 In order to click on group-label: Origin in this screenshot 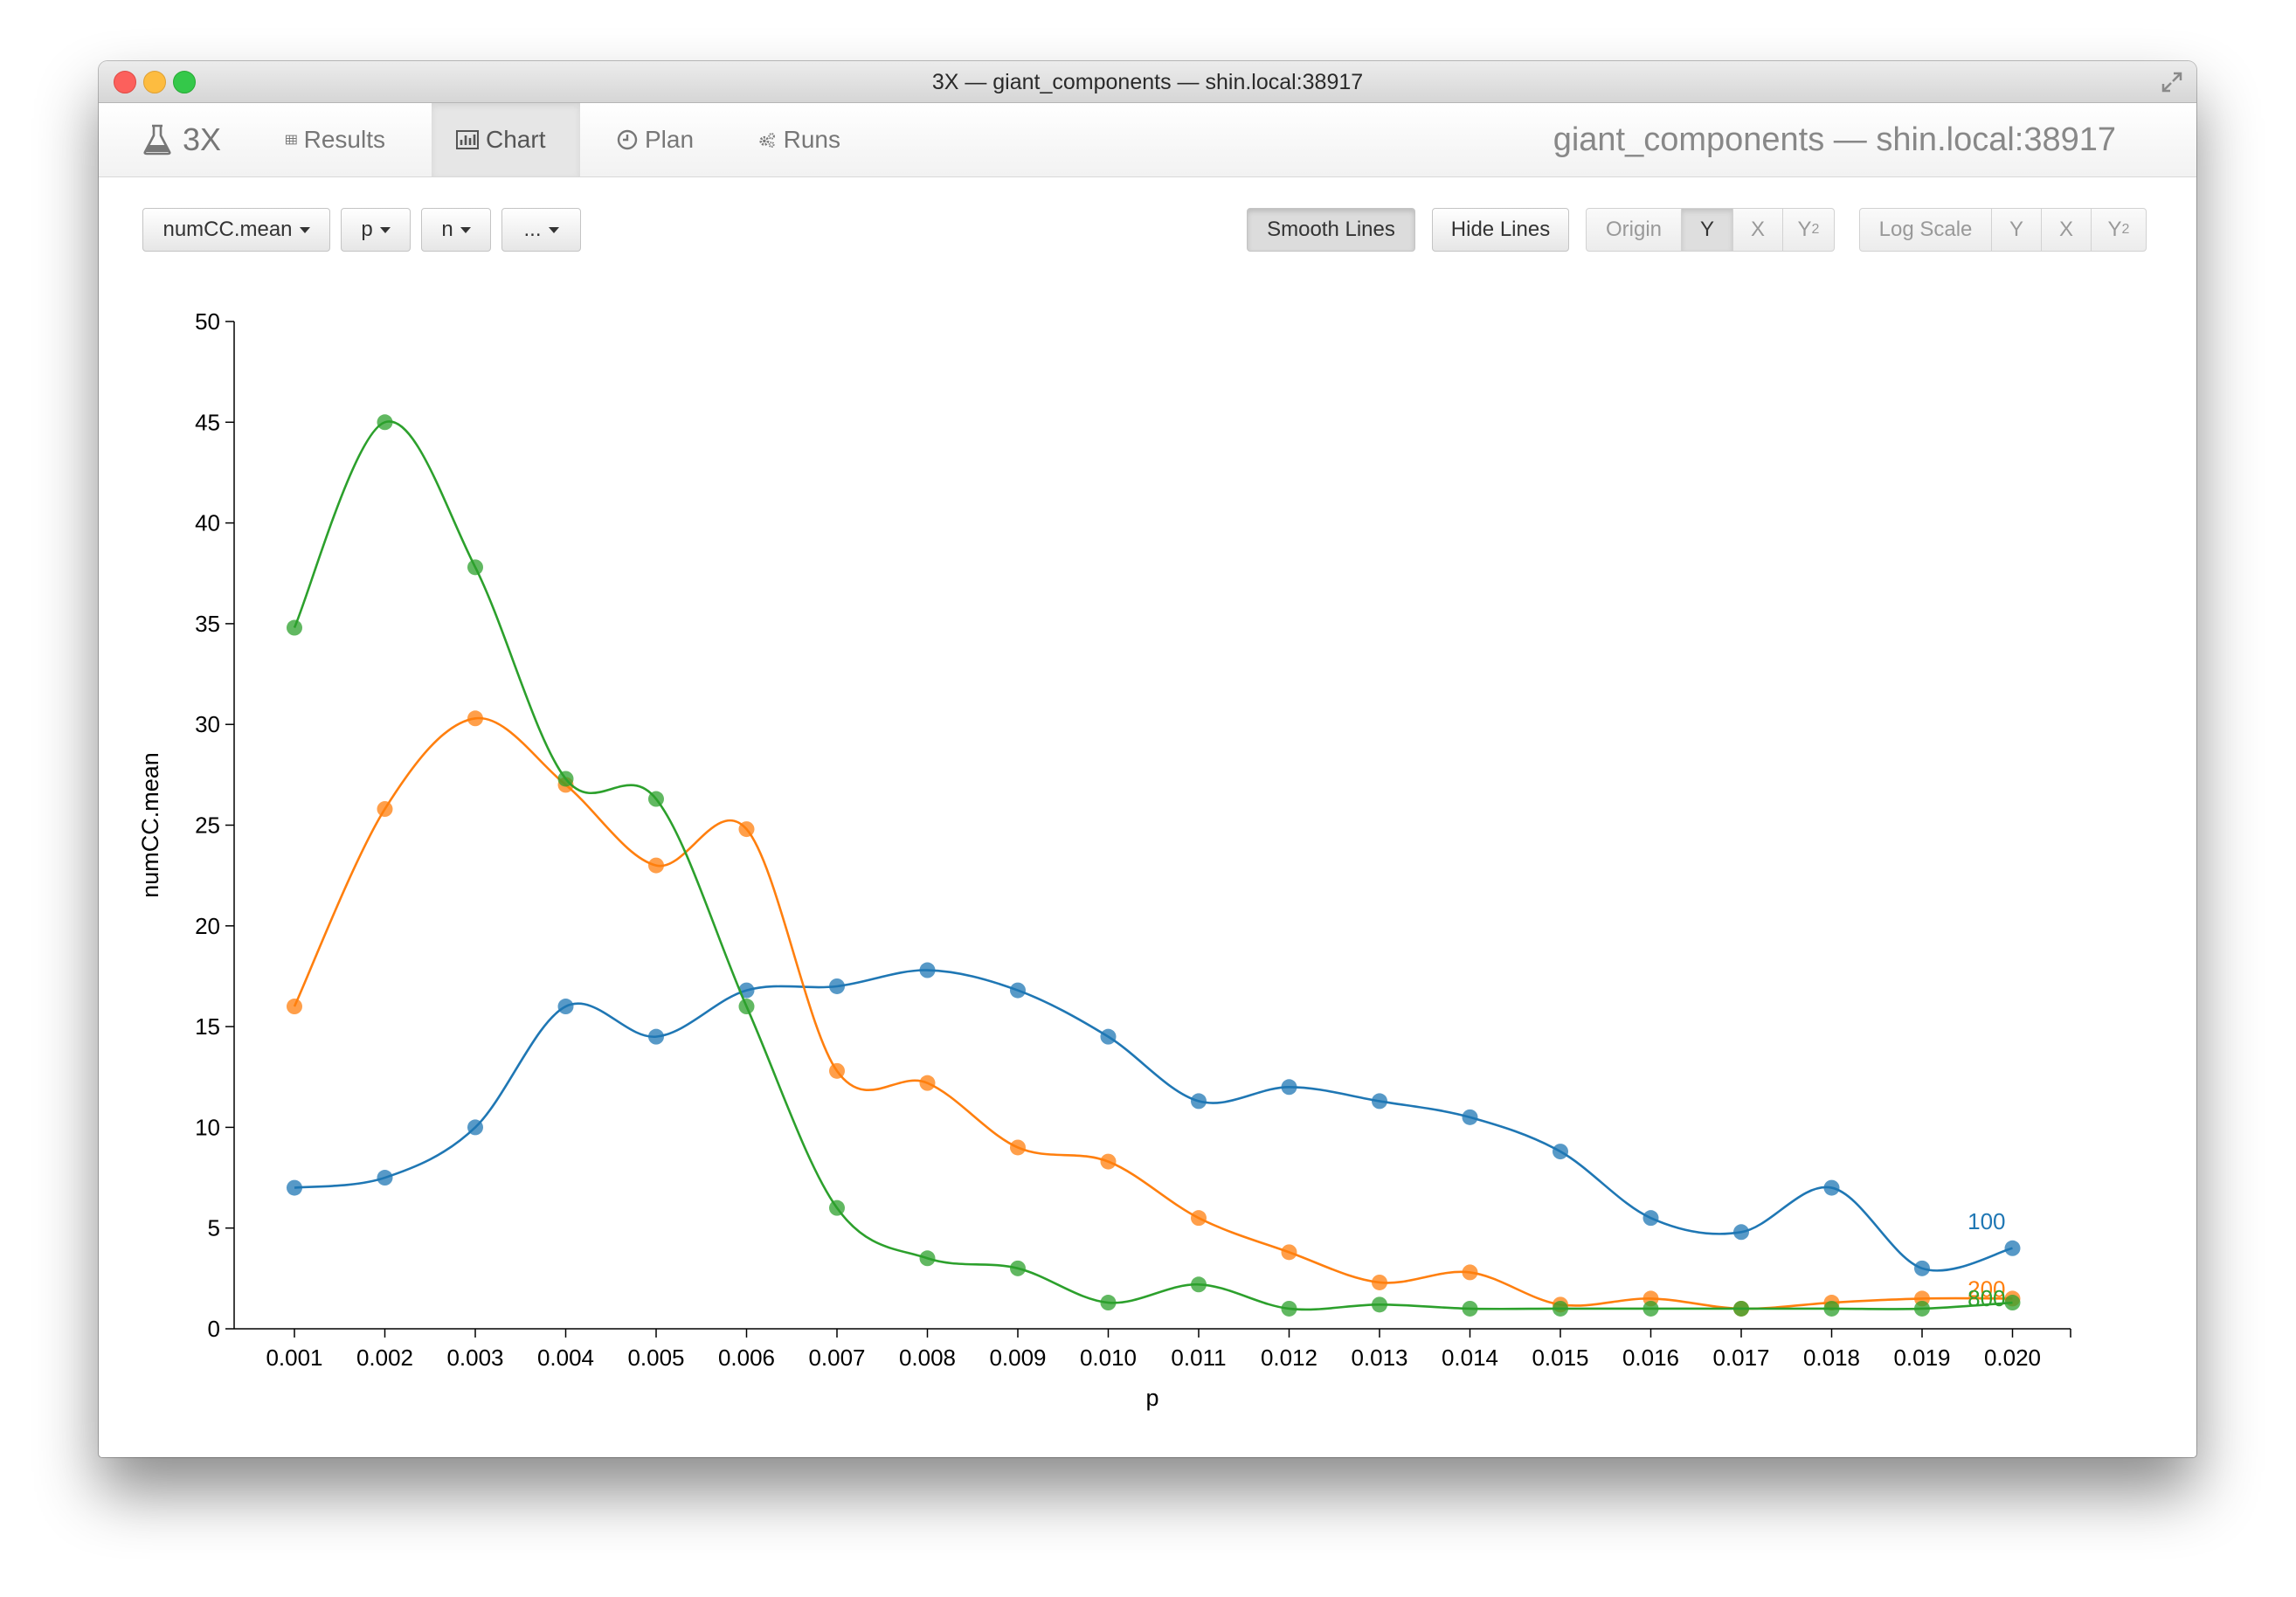, I will do `click(1634, 230)`.